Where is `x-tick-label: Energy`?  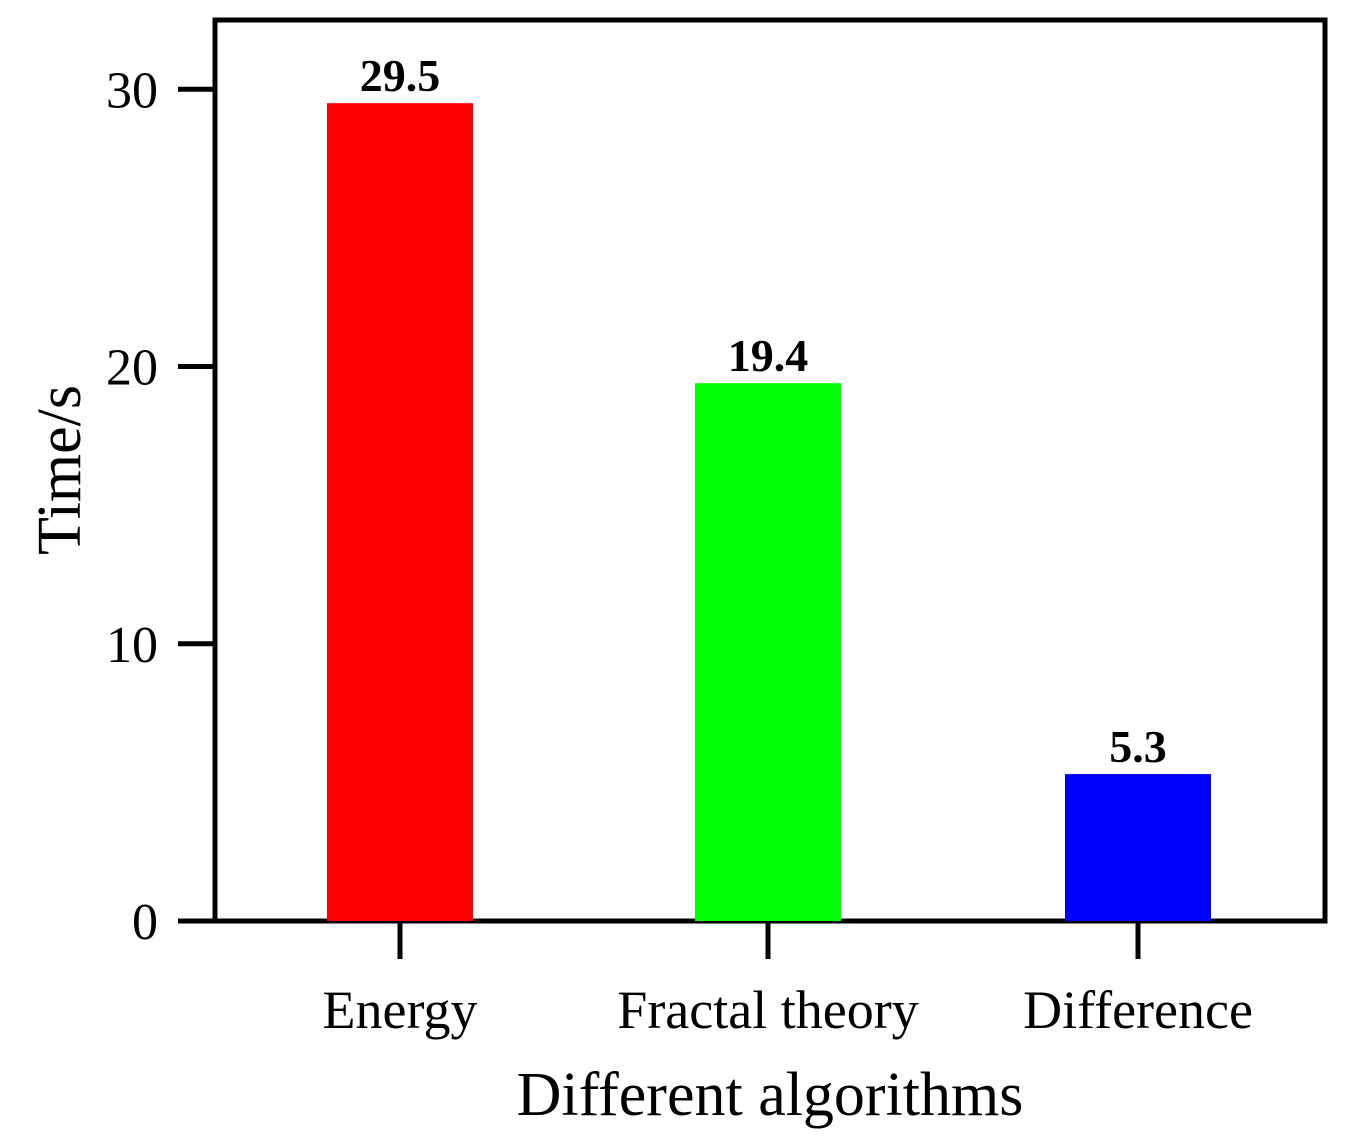
x-tick-label: Energy is located at coordinates (400, 1010).